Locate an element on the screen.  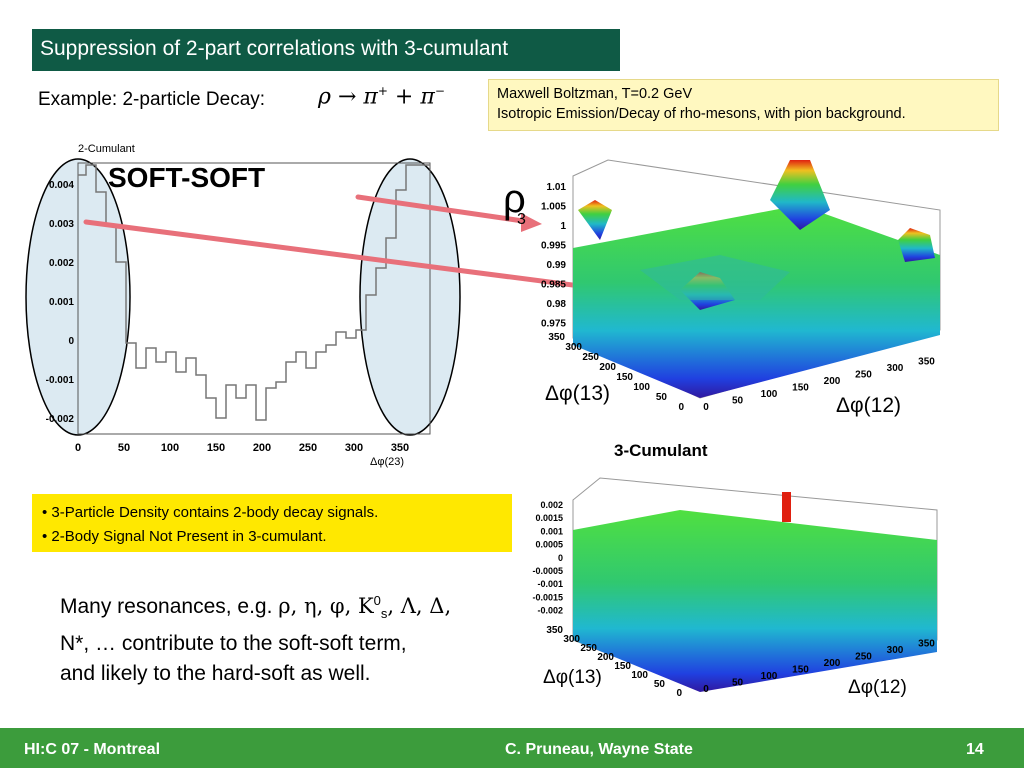
left-y-tick: 0.004 is located at coordinates (61, 185).